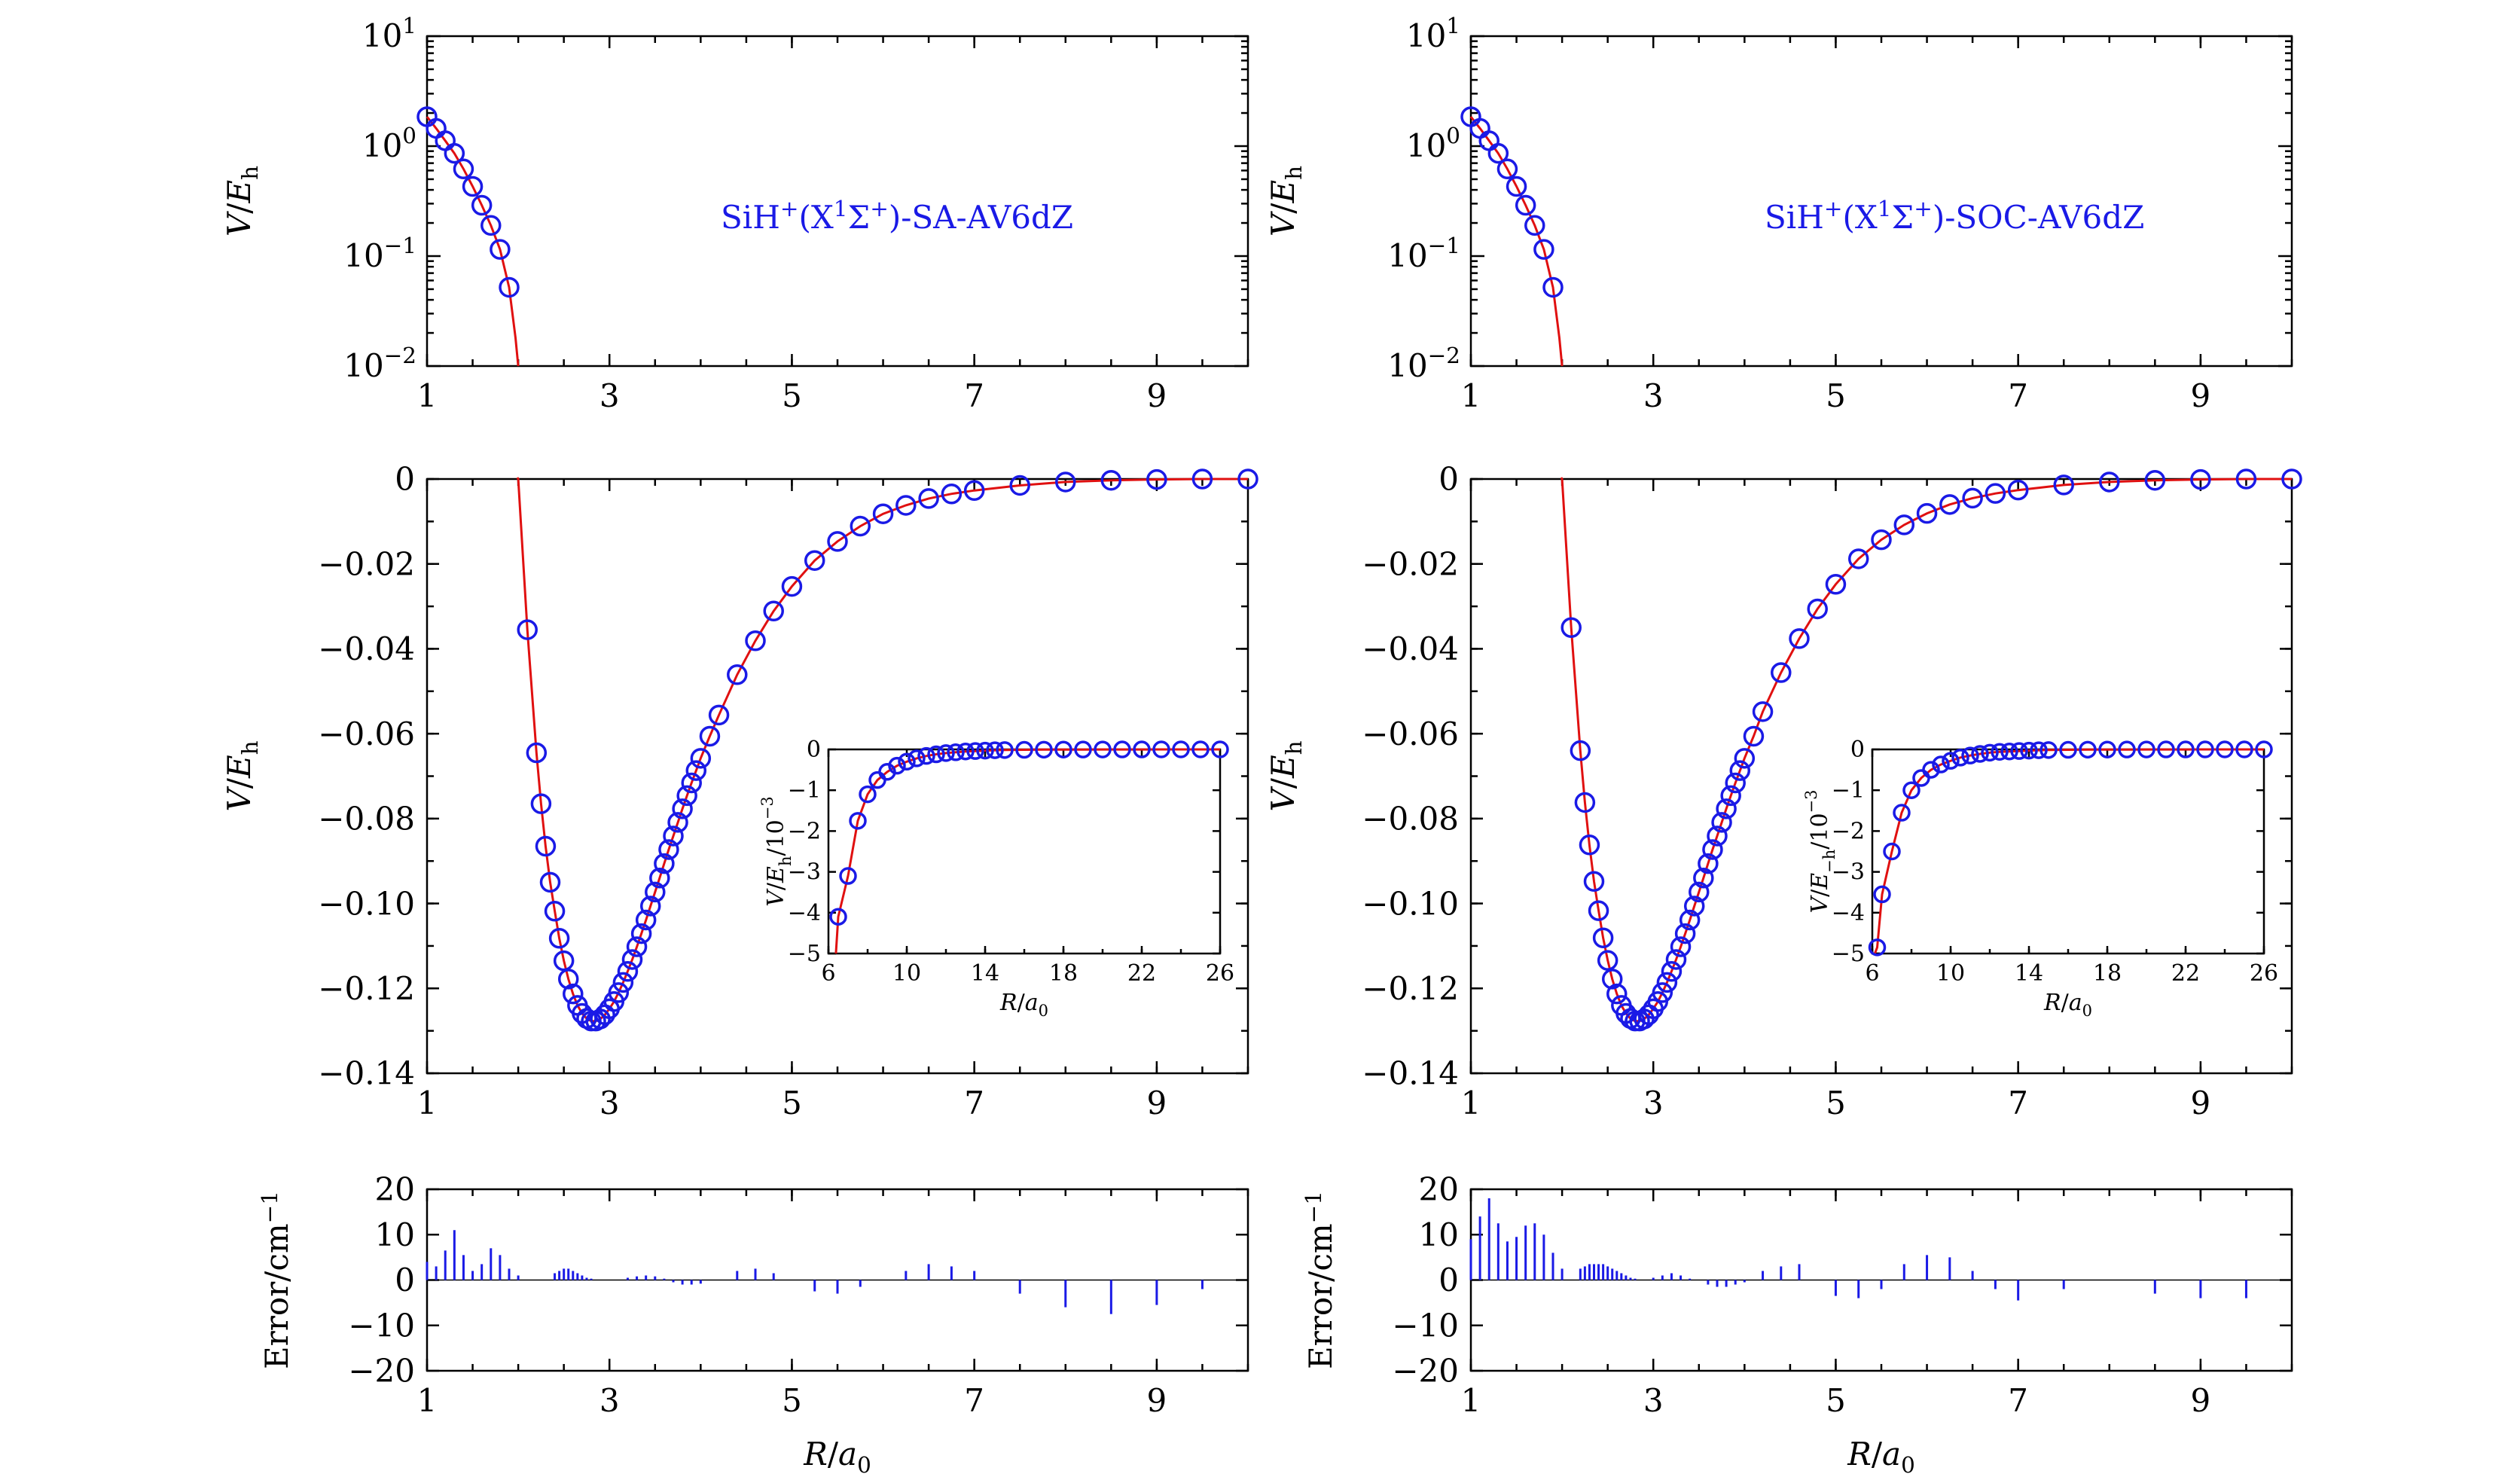 The height and width of the screenshot is (1483, 2520). I want to click on inset-xlabel: R/a0, so click(1023, 1005).